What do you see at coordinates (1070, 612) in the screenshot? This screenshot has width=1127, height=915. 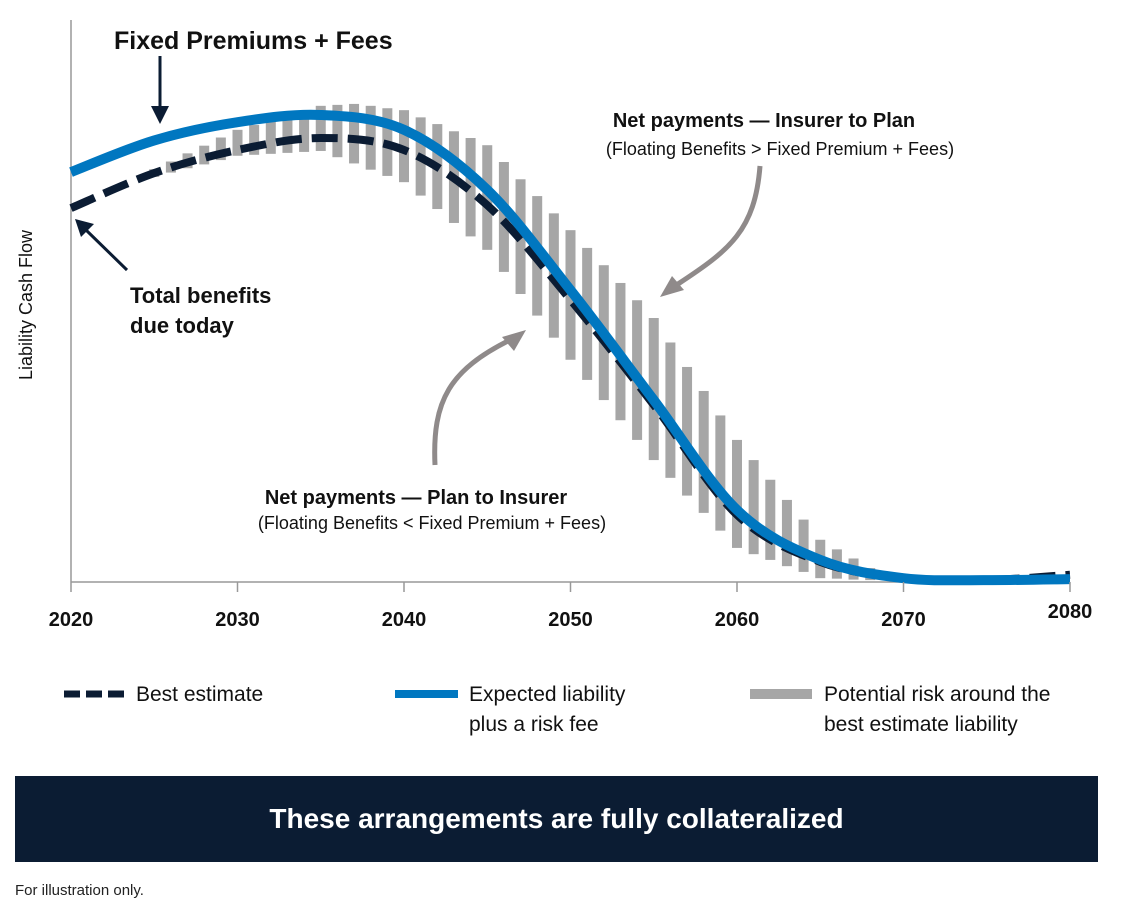 I see `x-tick-label: 2080` at bounding box center [1070, 612].